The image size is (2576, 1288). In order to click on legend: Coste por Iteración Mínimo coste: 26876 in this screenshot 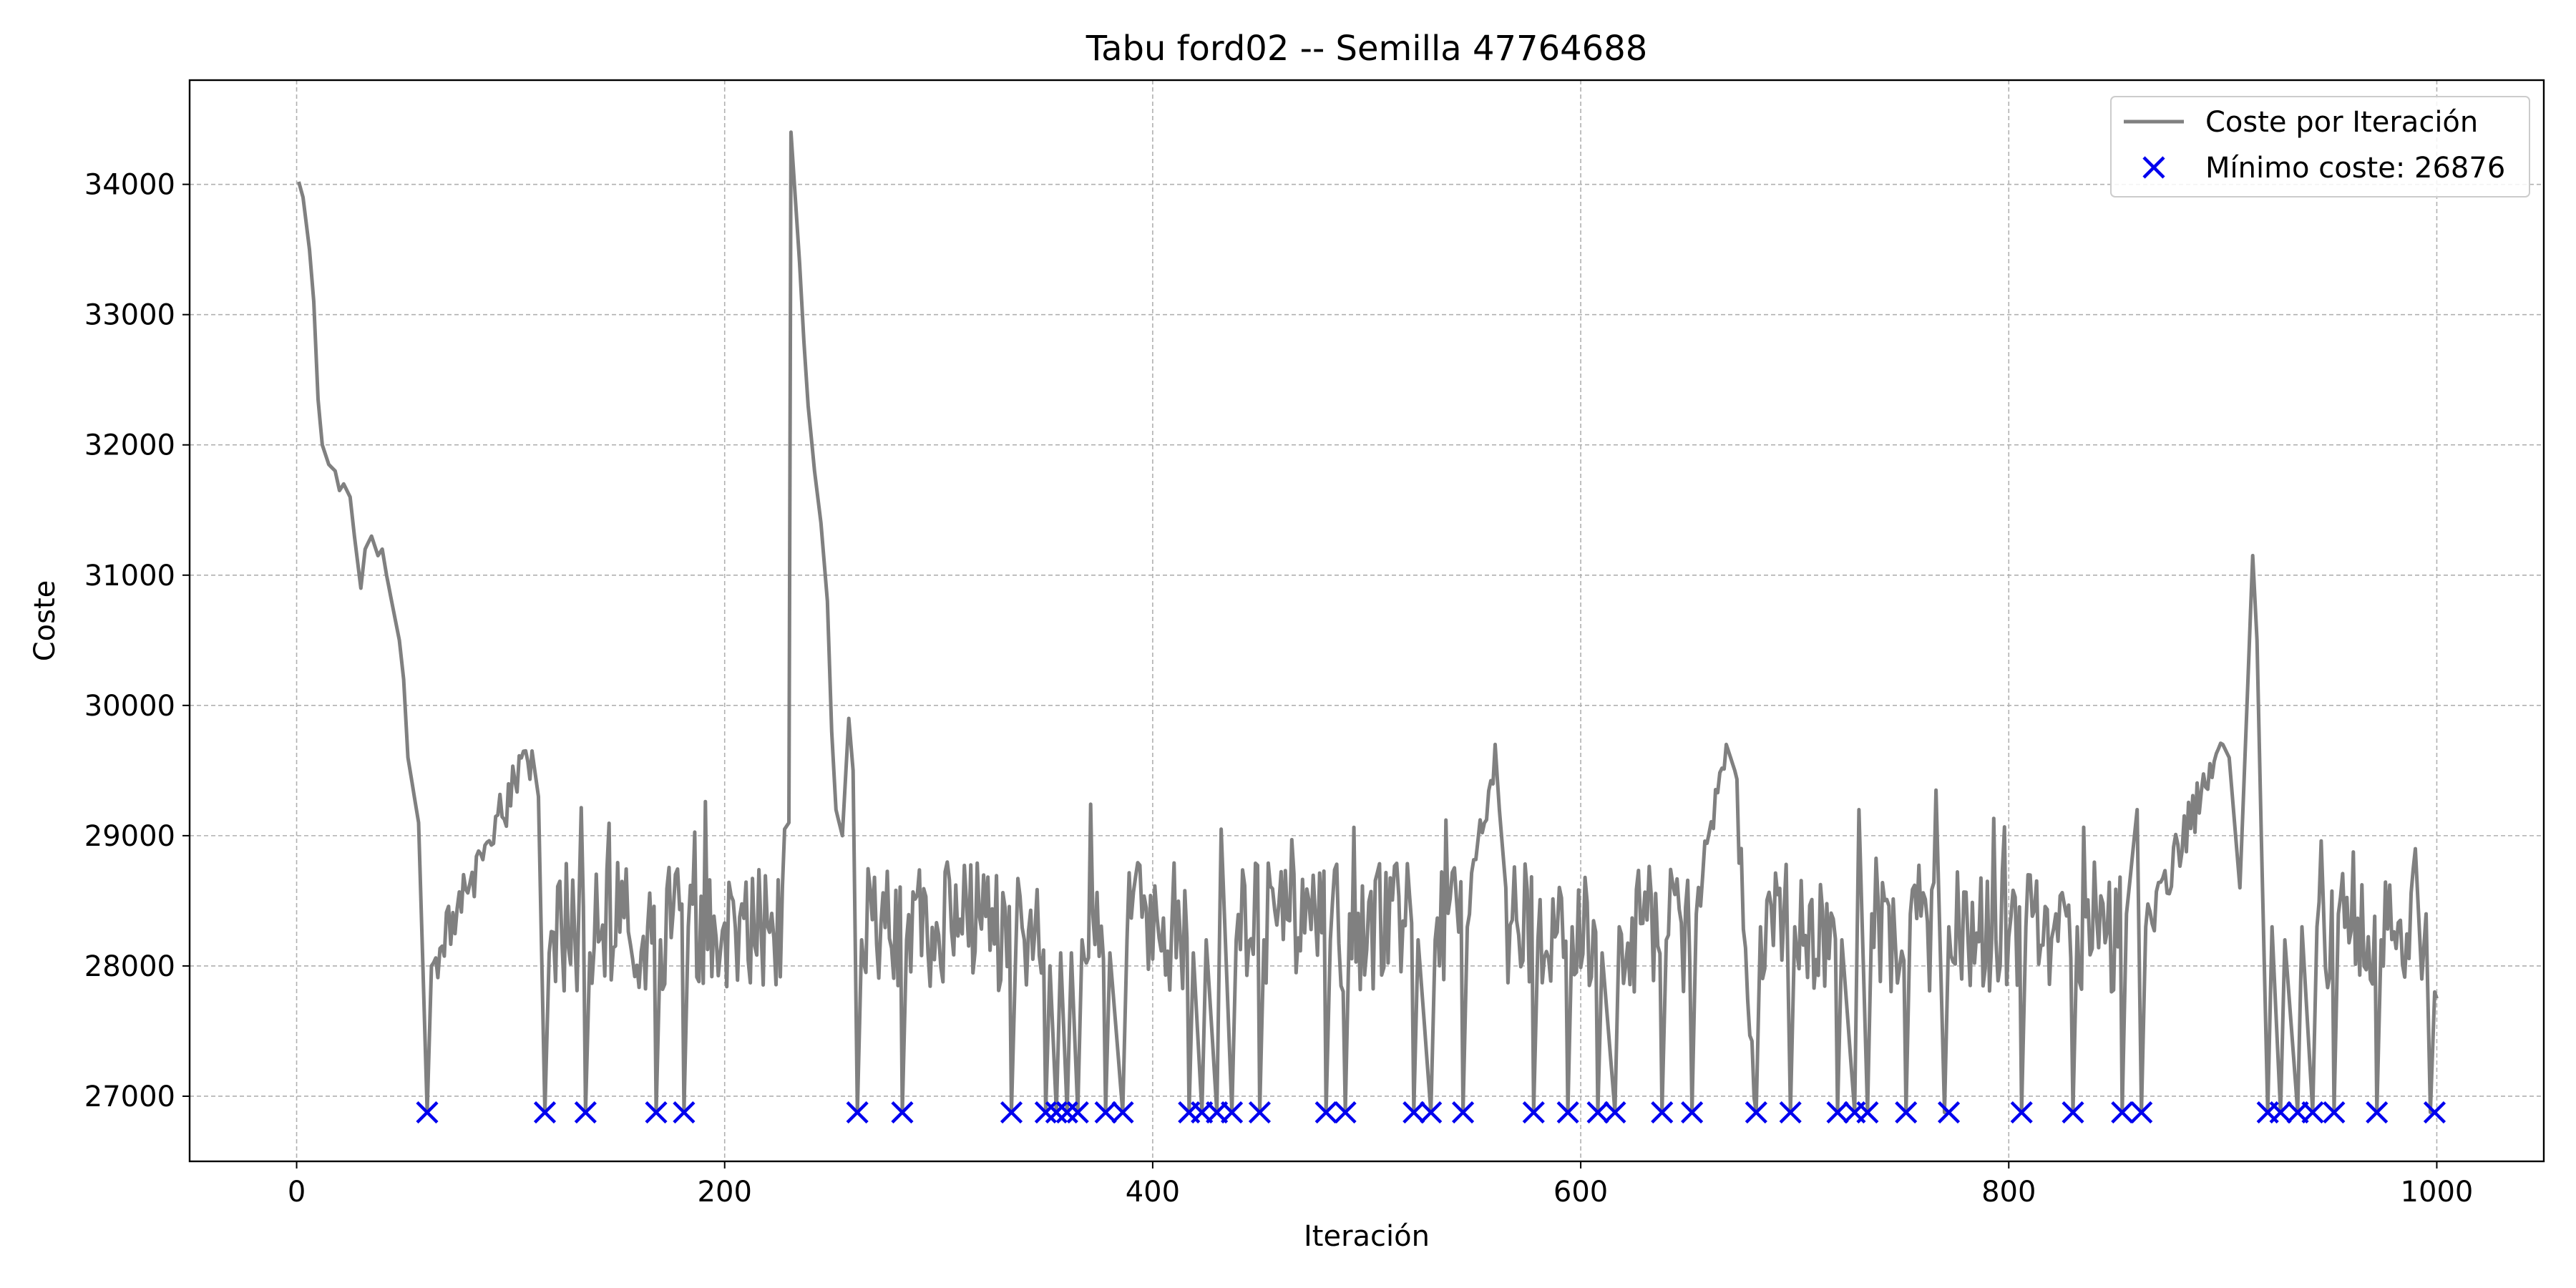, I will do `click(2320, 146)`.